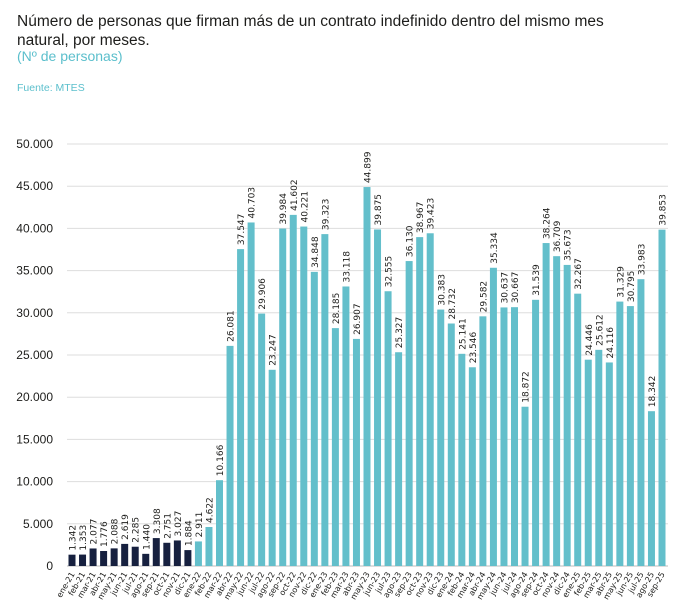 The image size is (681, 614). I want to click on data-label: 36.130, so click(411, 241).